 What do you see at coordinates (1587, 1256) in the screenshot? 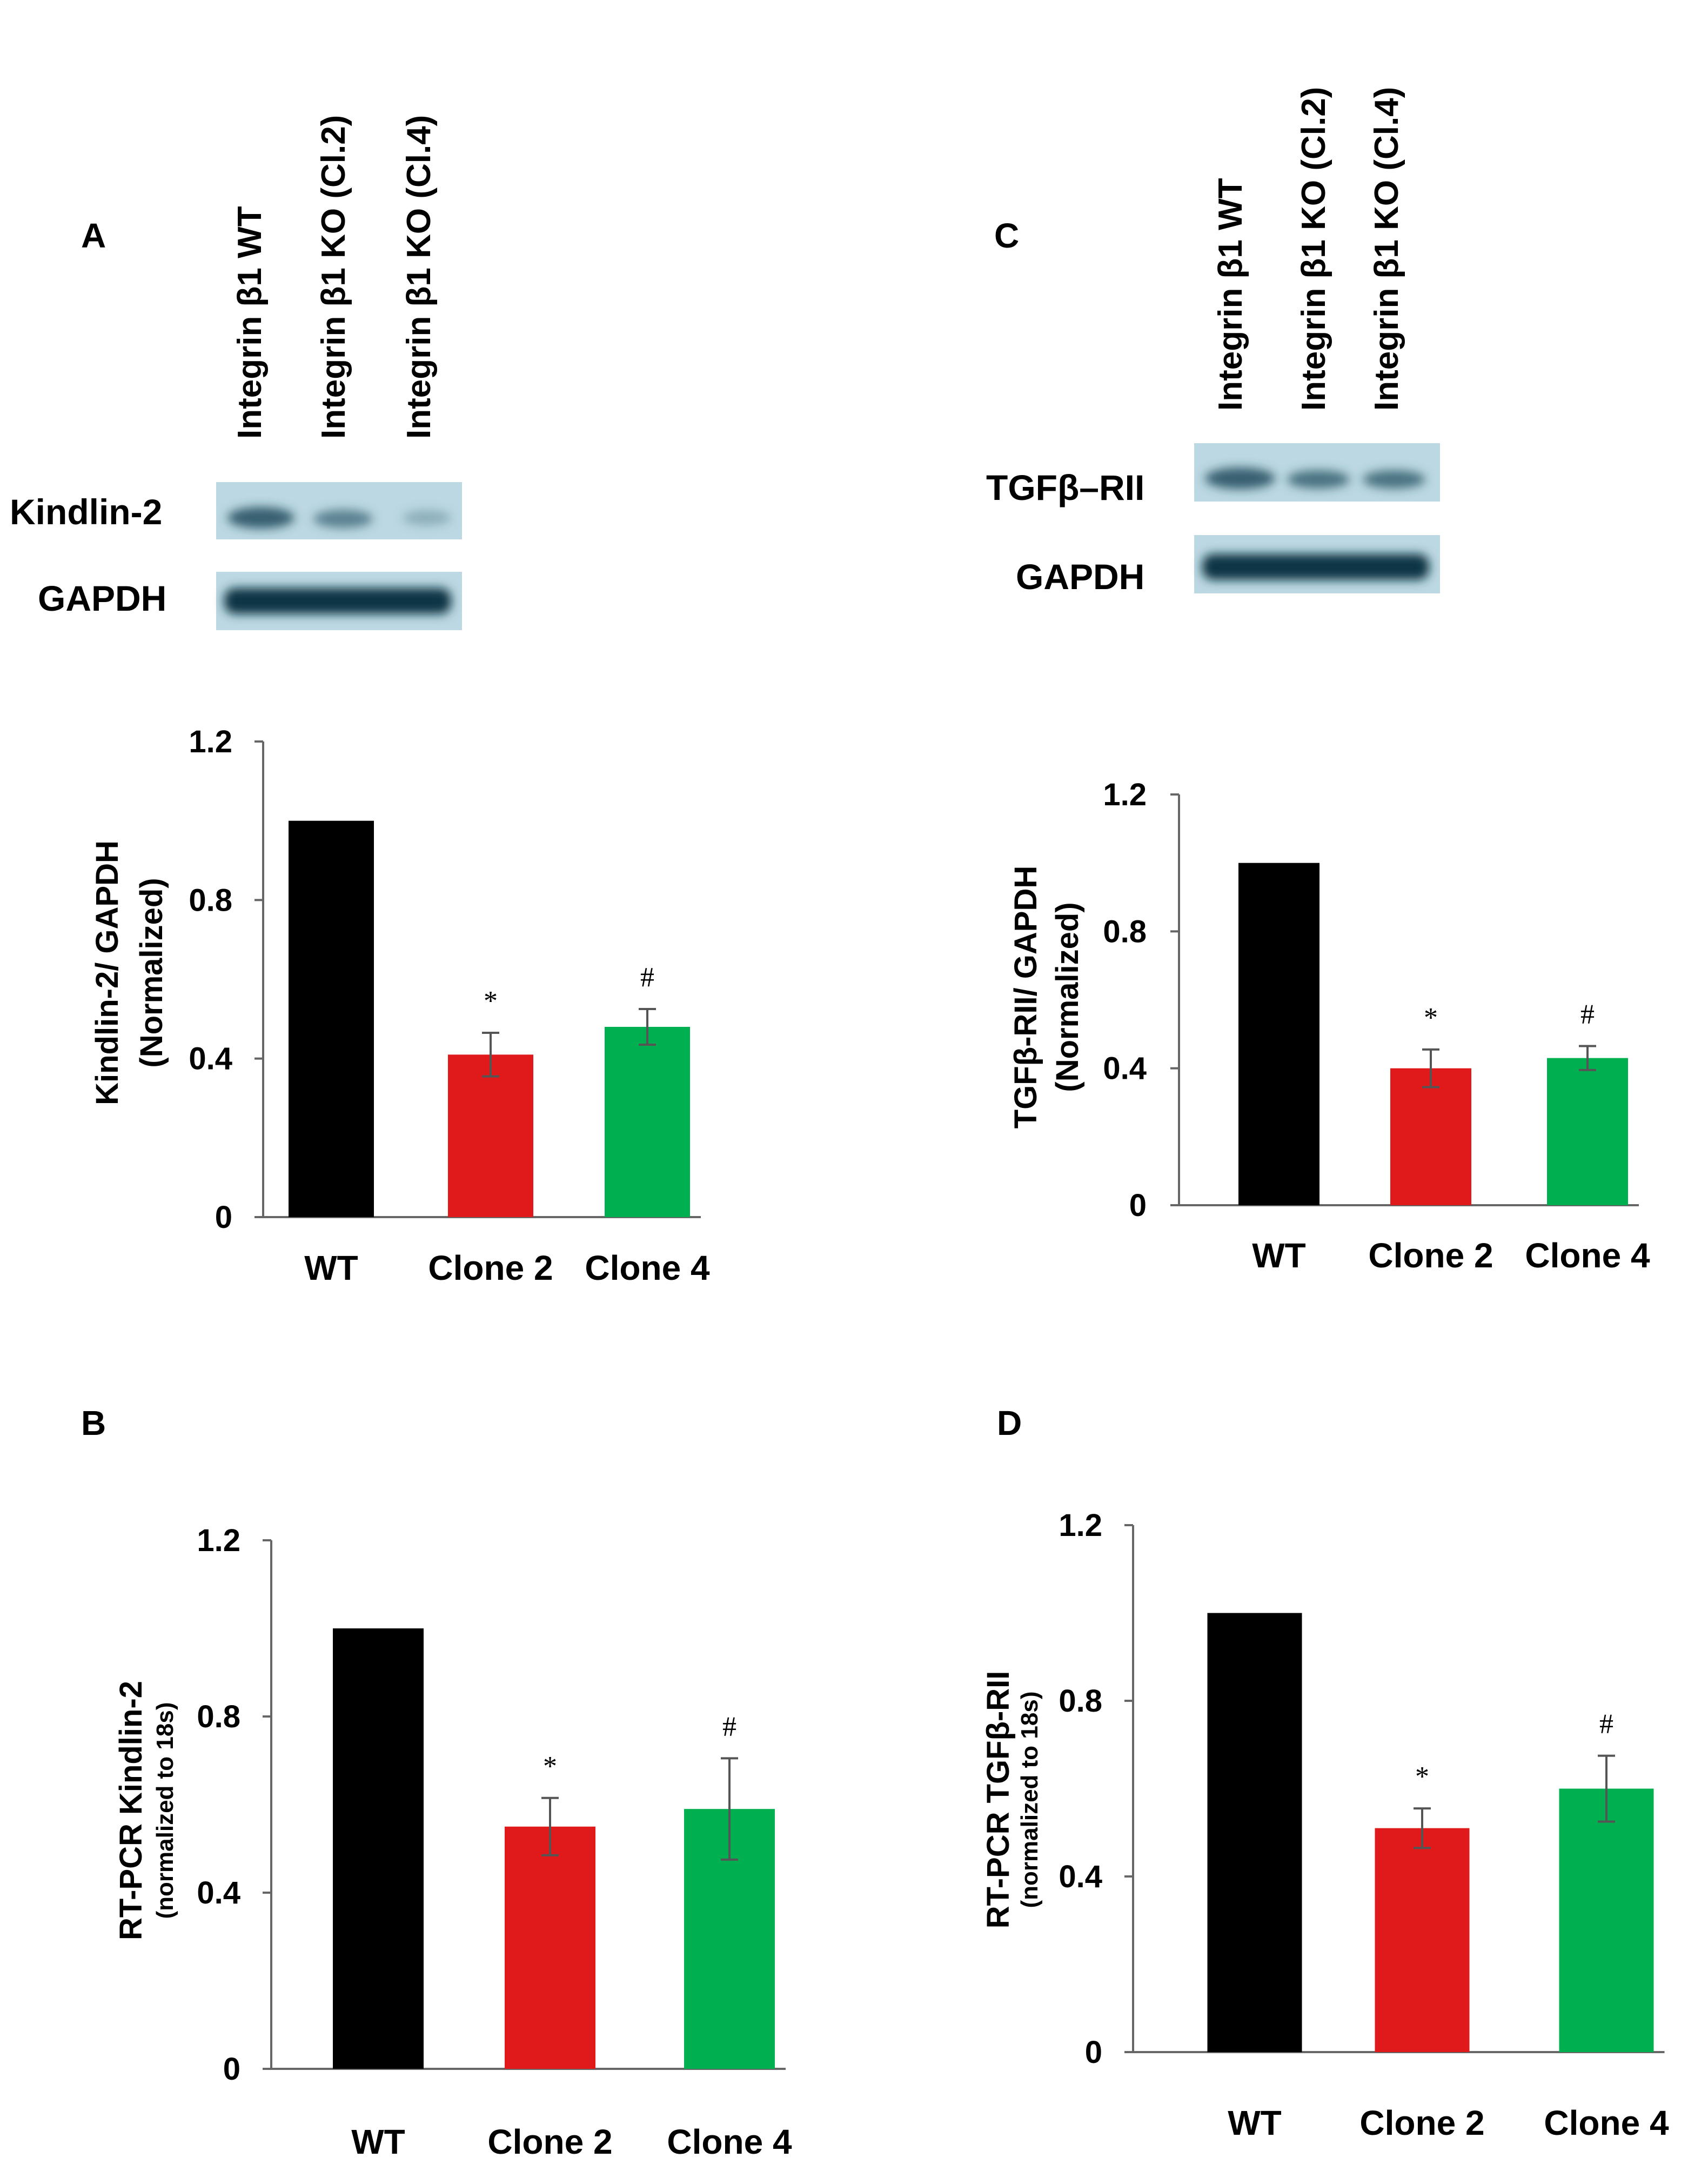
I see `category-label-c-2: Clone 4` at bounding box center [1587, 1256].